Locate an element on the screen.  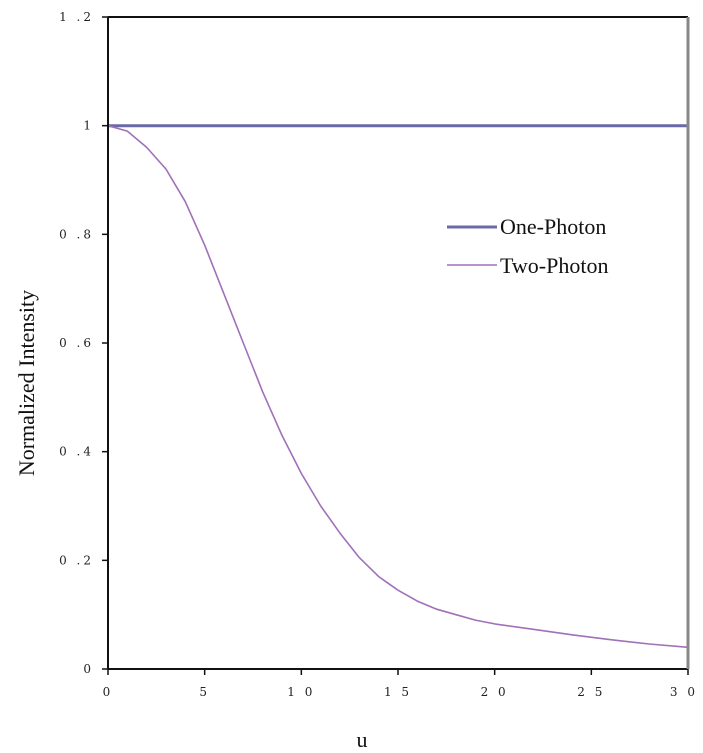
y-tick-label: 0 .2 is located at coordinates (76, 560).